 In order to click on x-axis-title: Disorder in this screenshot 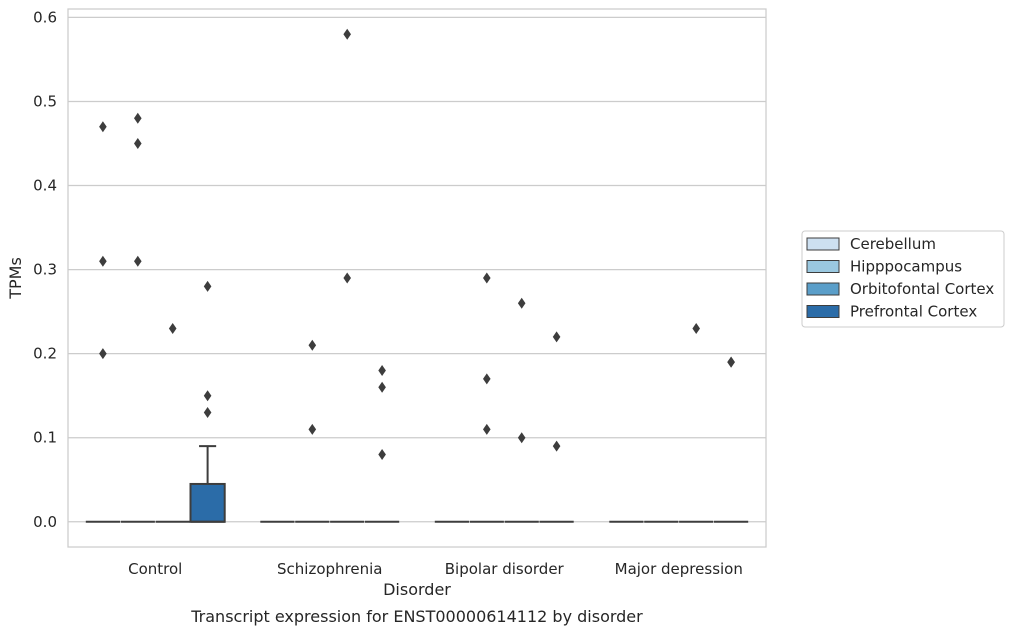, I will do `click(417, 589)`.